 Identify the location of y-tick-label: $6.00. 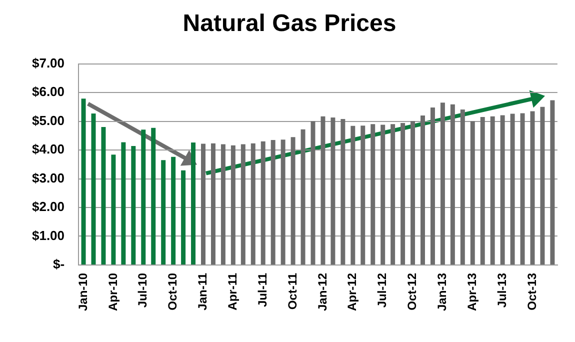
(48, 92).